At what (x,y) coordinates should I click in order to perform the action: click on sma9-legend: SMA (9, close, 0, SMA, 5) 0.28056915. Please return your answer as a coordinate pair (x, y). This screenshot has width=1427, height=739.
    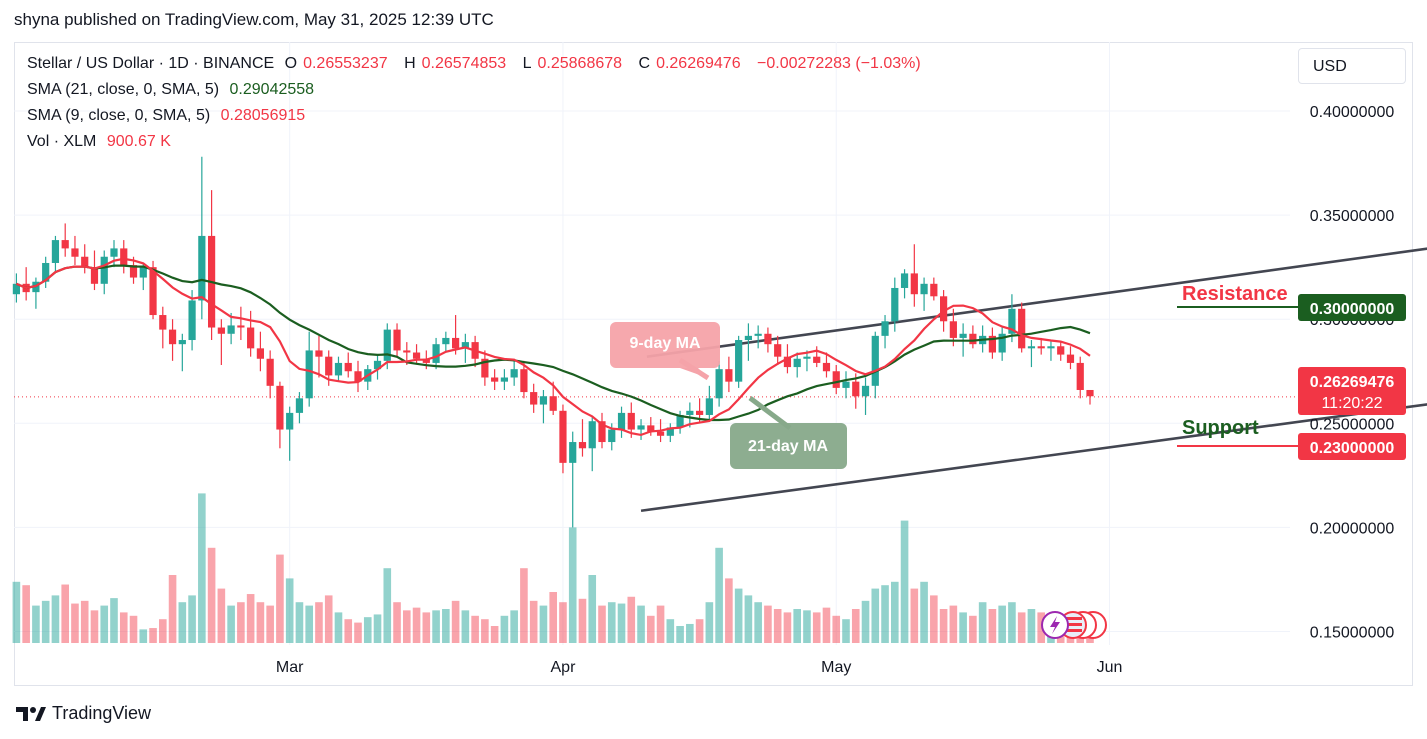
    Looking at the image, I should click on (169, 116).